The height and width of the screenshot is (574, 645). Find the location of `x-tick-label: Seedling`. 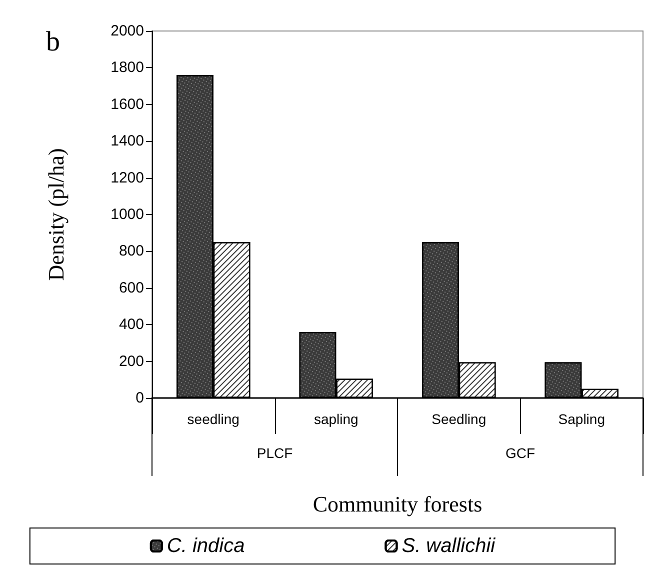

x-tick-label: Seedling is located at coordinates (459, 419).